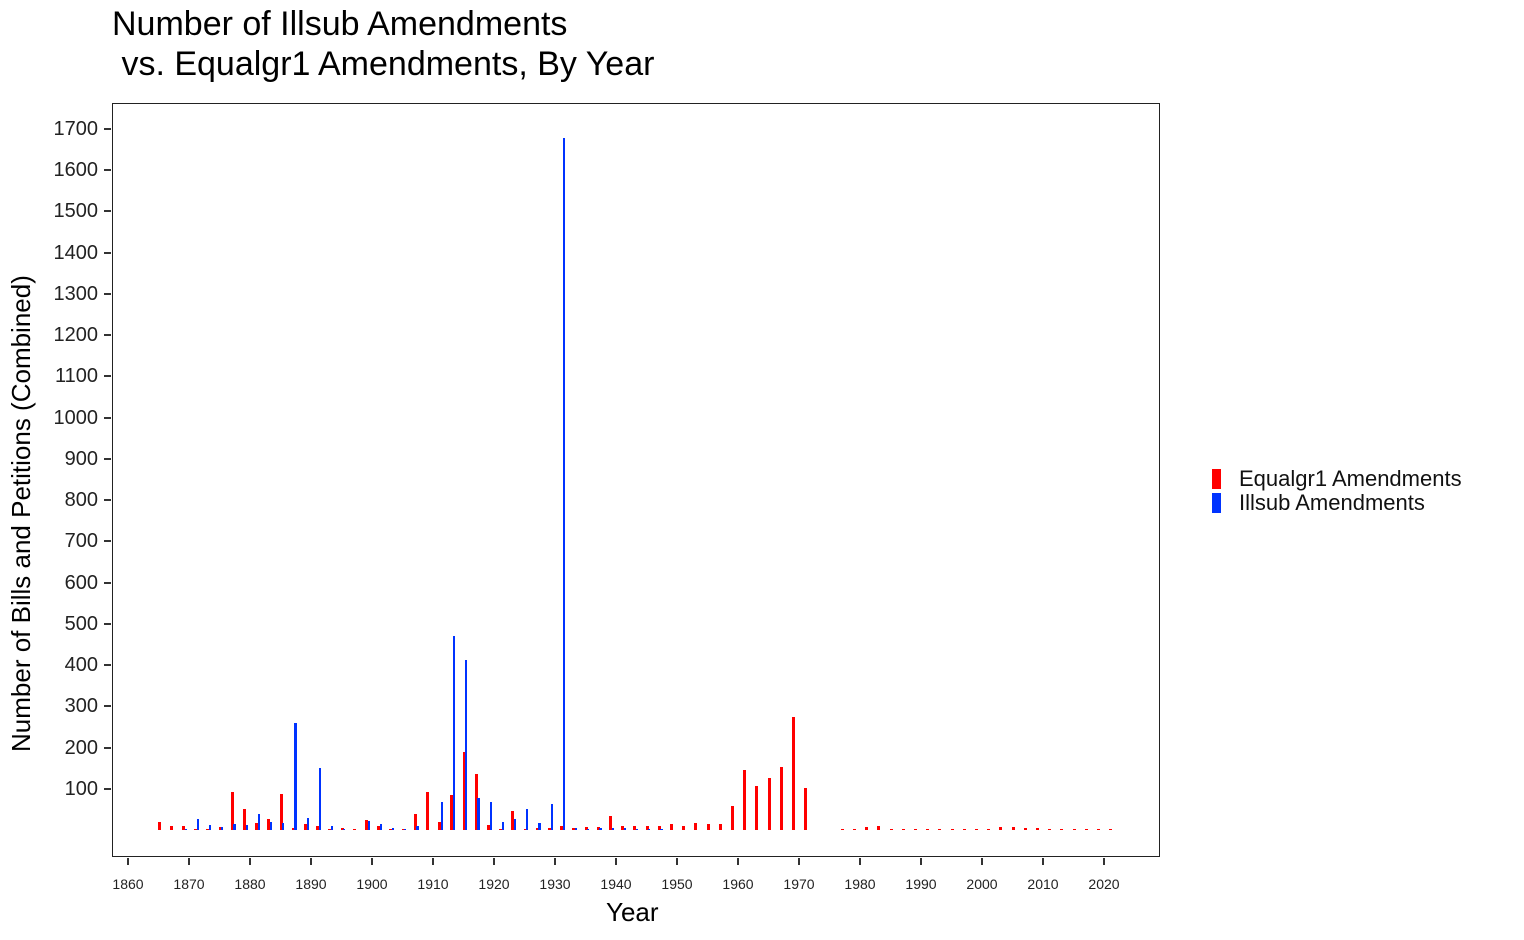 This screenshot has height=940, width=1524. Describe the element at coordinates (76, 252) in the screenshot. I see `y-tick-label: 1400` at that location.